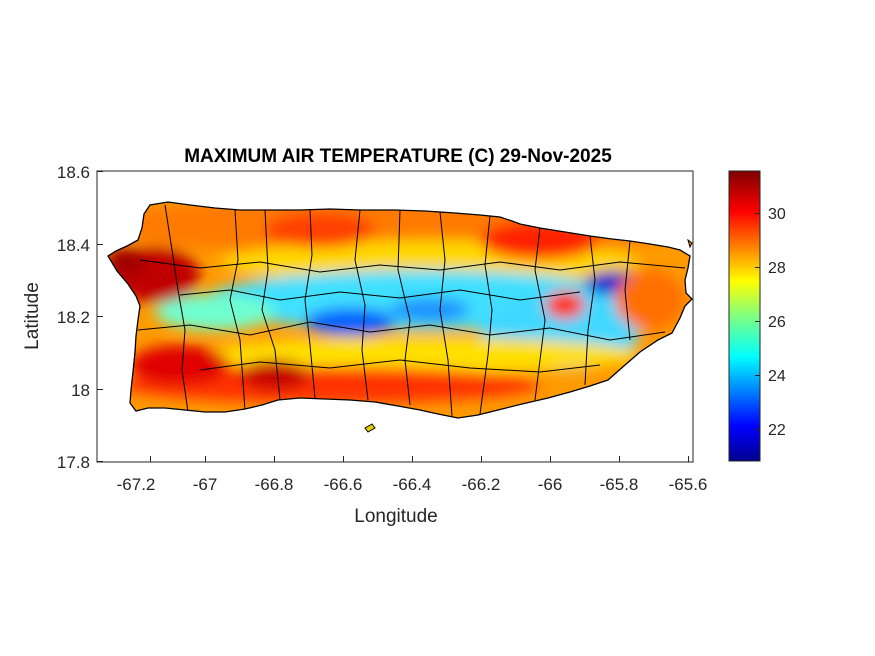 The image size is (875, 656). What do you see at coordinates (215, 312) in the screenshot?
I see `band-cyan-west` at bounding box center [215, 312].